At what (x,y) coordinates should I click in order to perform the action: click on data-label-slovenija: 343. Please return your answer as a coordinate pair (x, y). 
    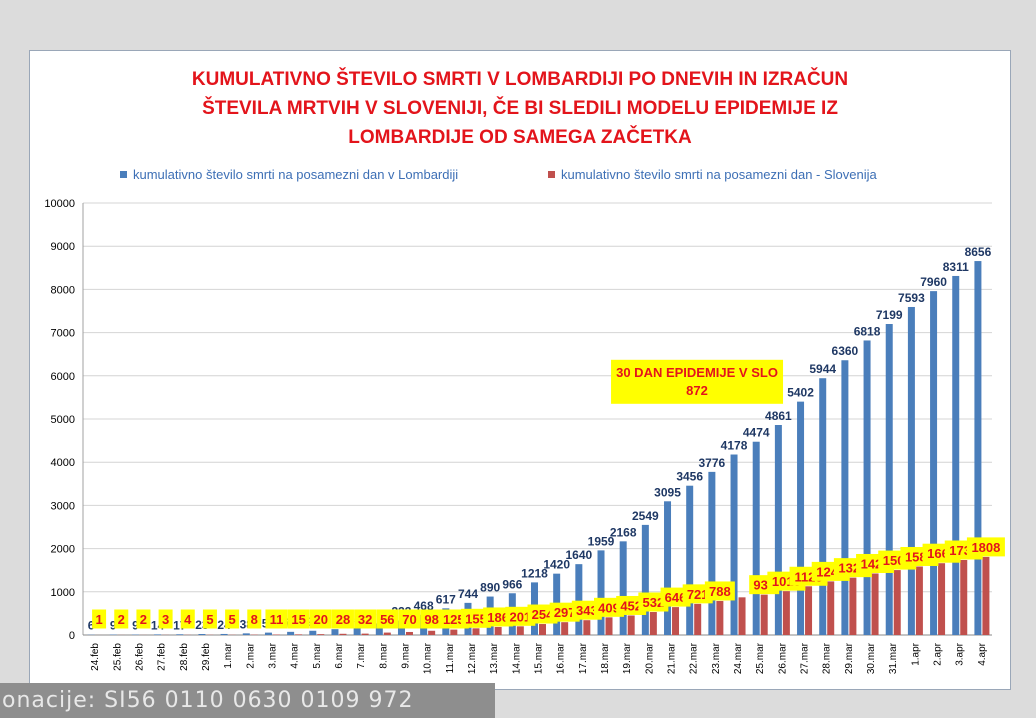
    Looking at the image, I should click on (587, 610).